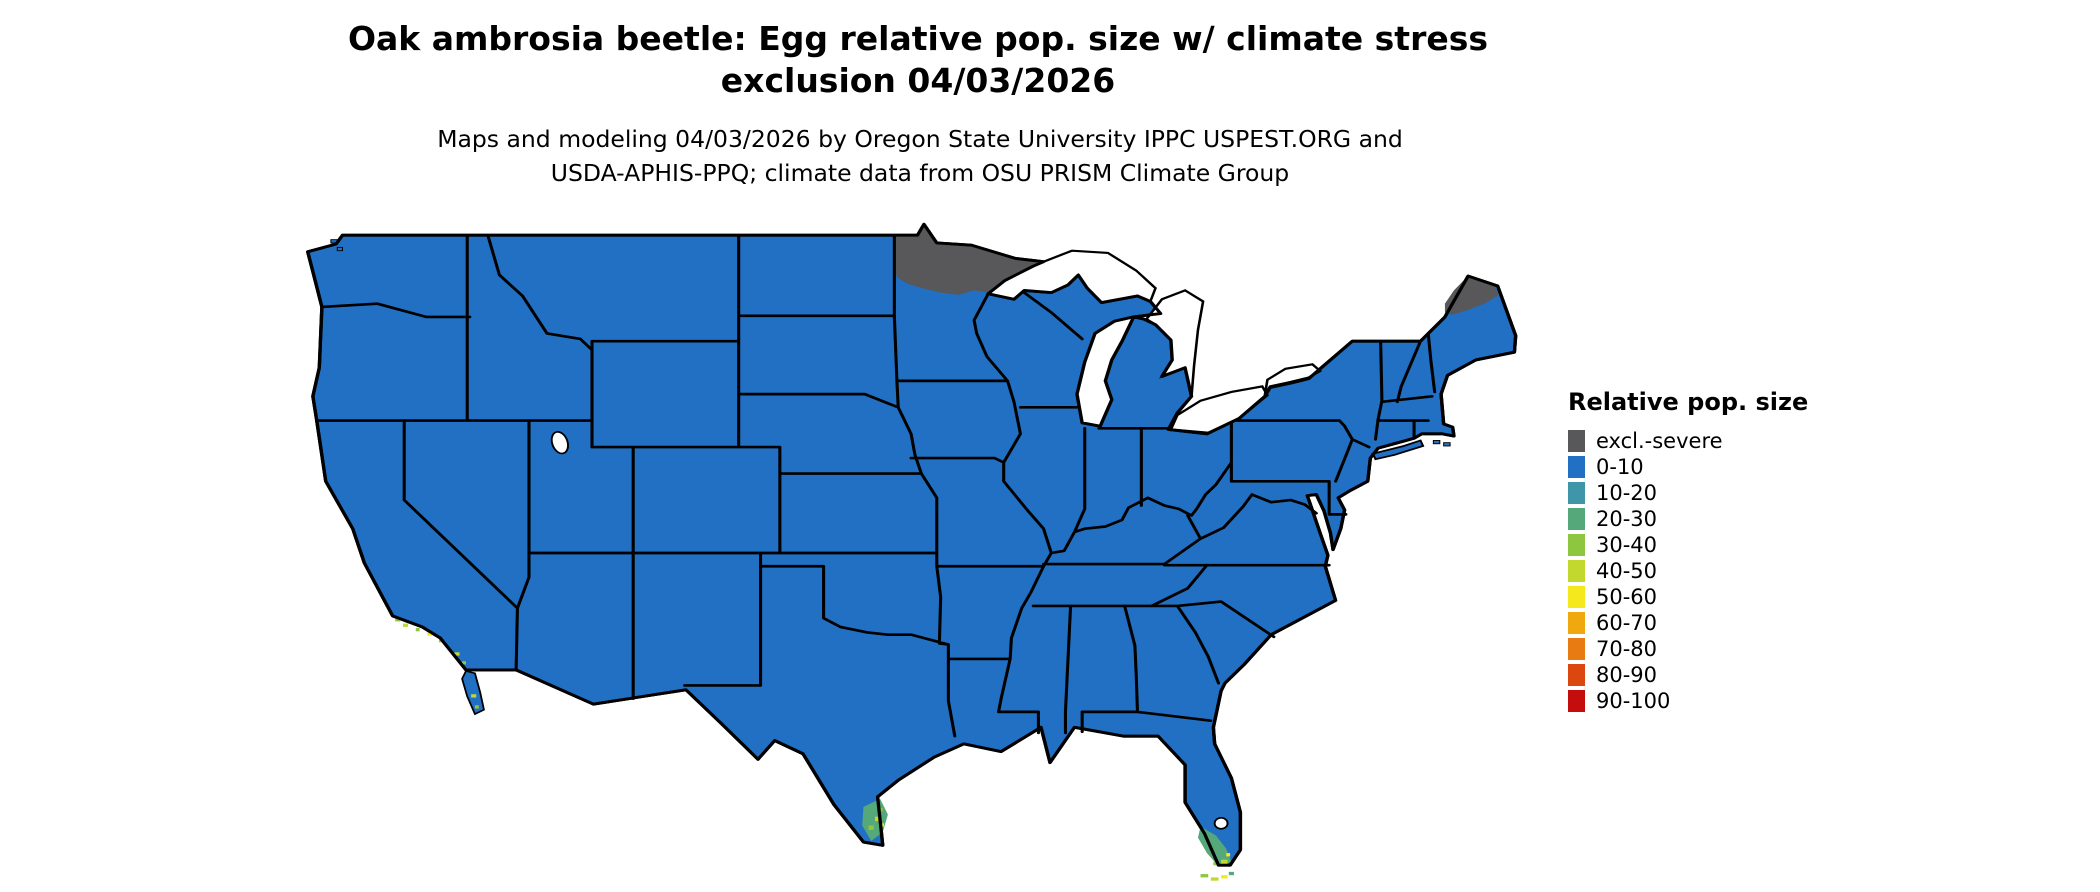  I want to click on legend-item: 0-10, so click(1718, 467).